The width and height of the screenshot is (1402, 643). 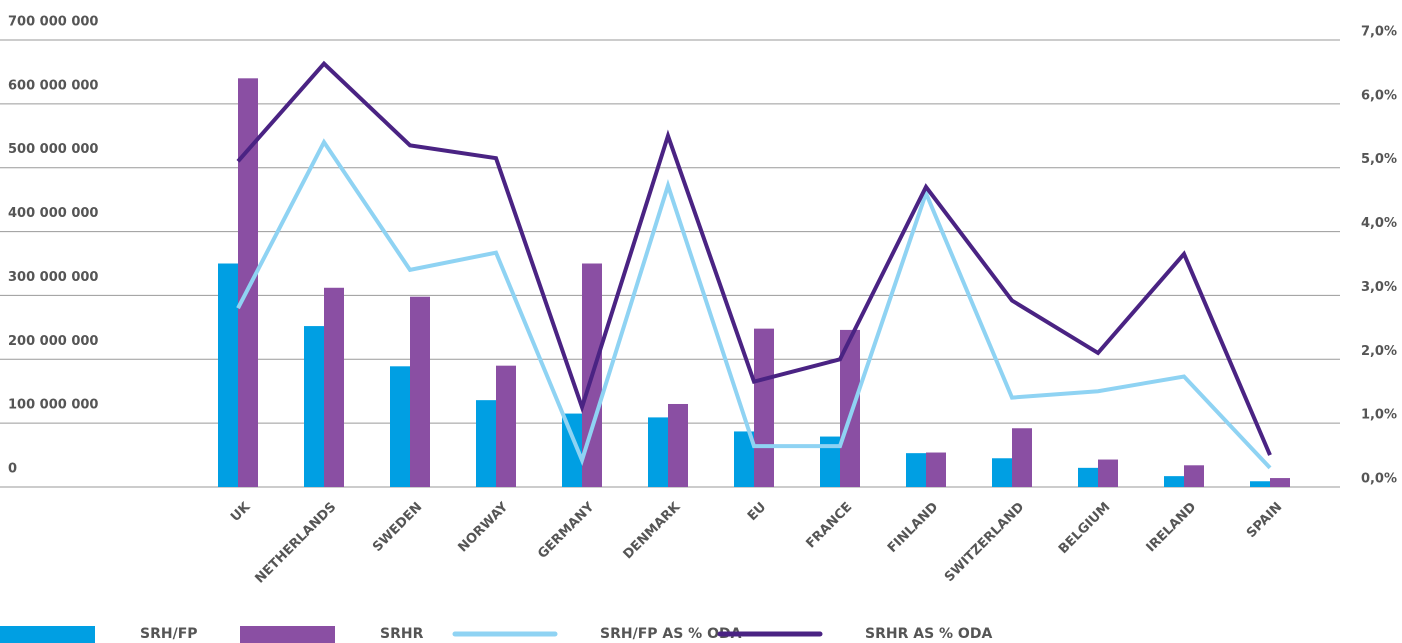 I want to click on x-tick-label: GERMANY, so click(x=566, y=530).